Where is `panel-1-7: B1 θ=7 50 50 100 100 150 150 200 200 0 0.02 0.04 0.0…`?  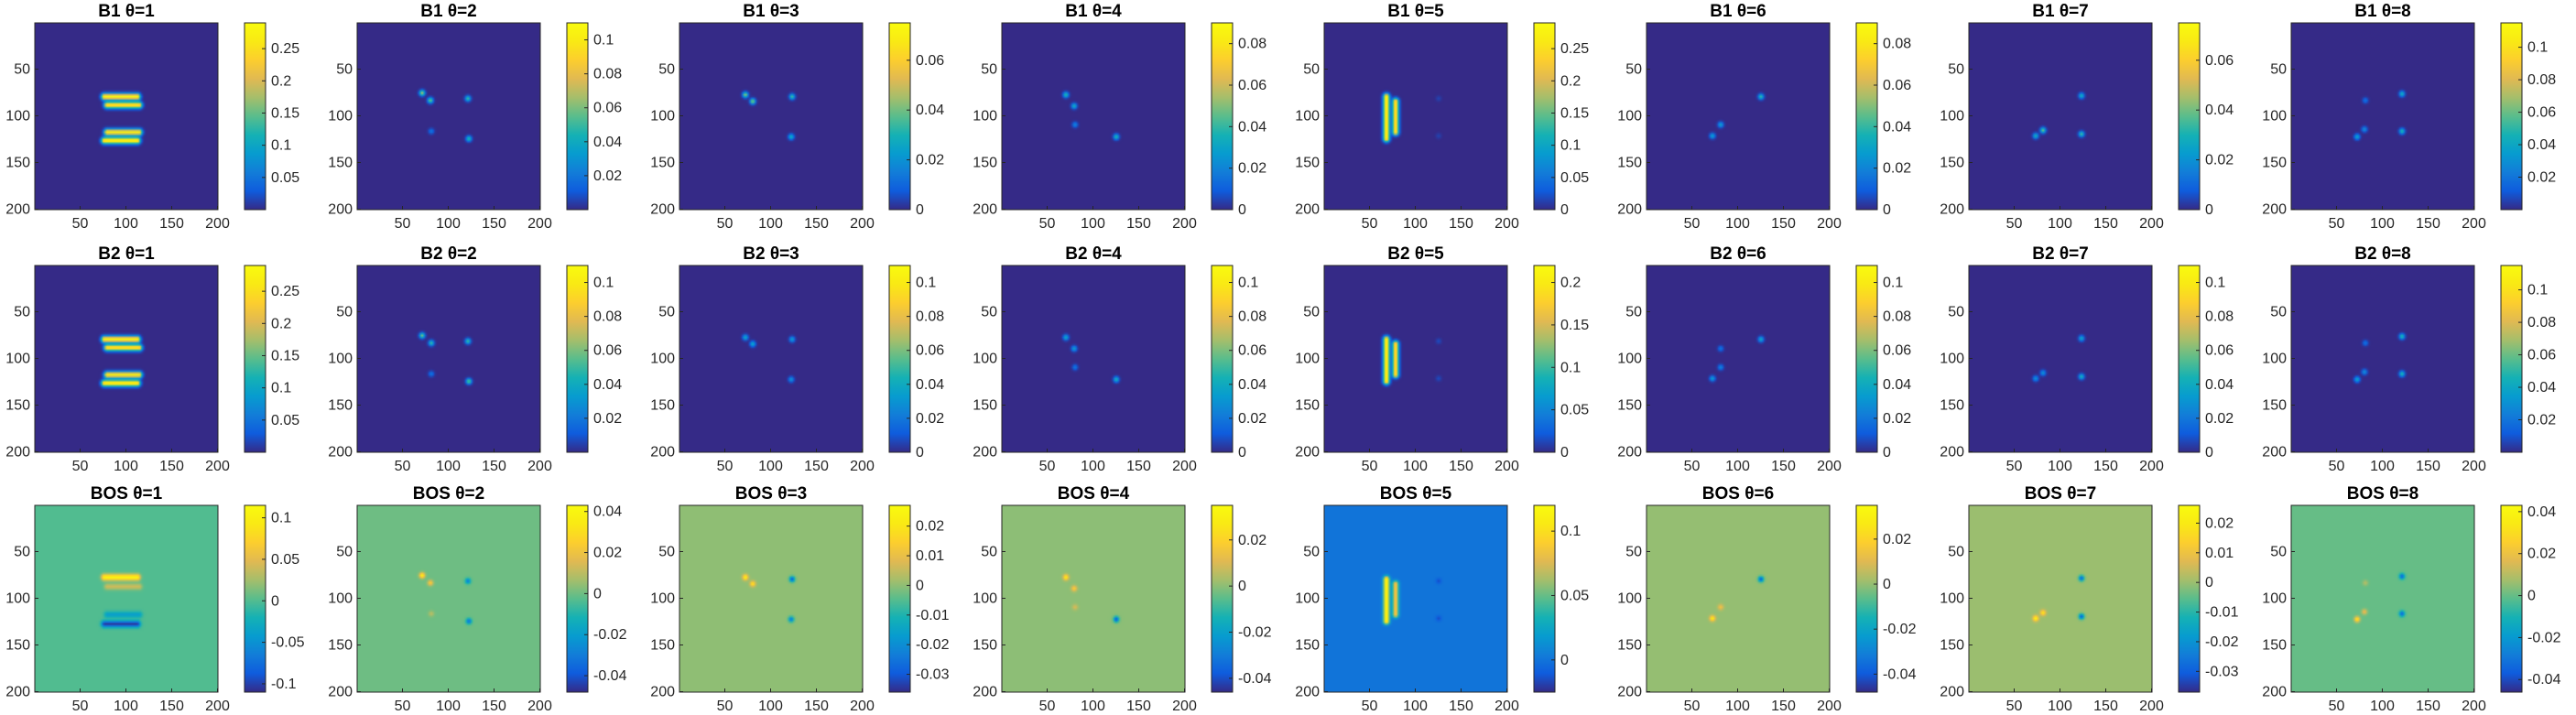
panel-1-7: B1 θ=7 50 50 100 100 150 150 200 200 0 0.02 0.04 0.0… is located at coordinates (2087, 117).